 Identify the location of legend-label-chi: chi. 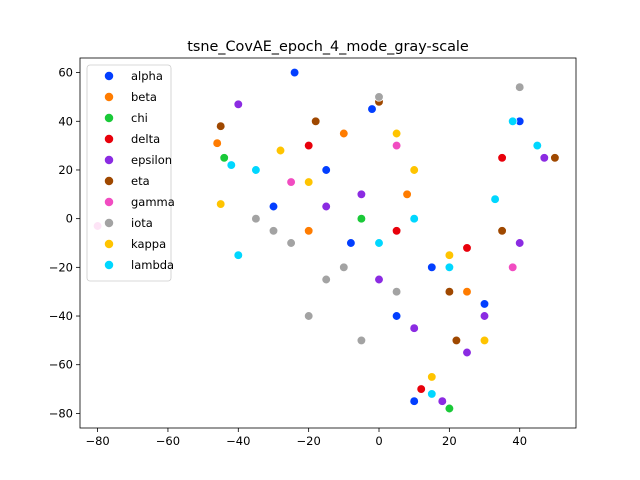
(139, 118).